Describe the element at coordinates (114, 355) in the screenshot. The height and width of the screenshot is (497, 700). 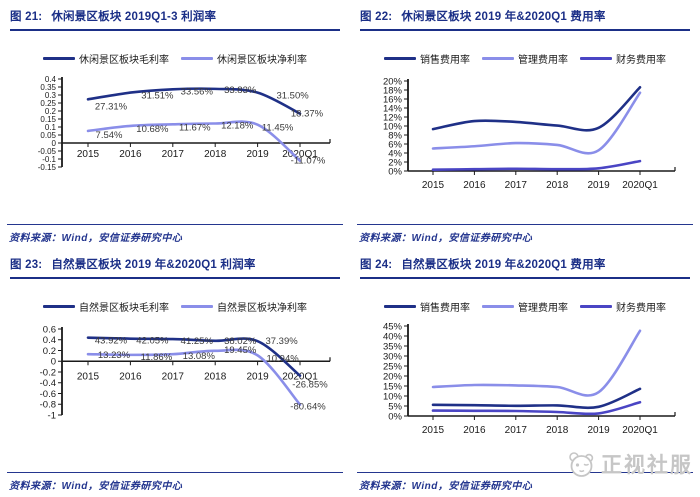
I see `svg-text: 13.23%` at that location.